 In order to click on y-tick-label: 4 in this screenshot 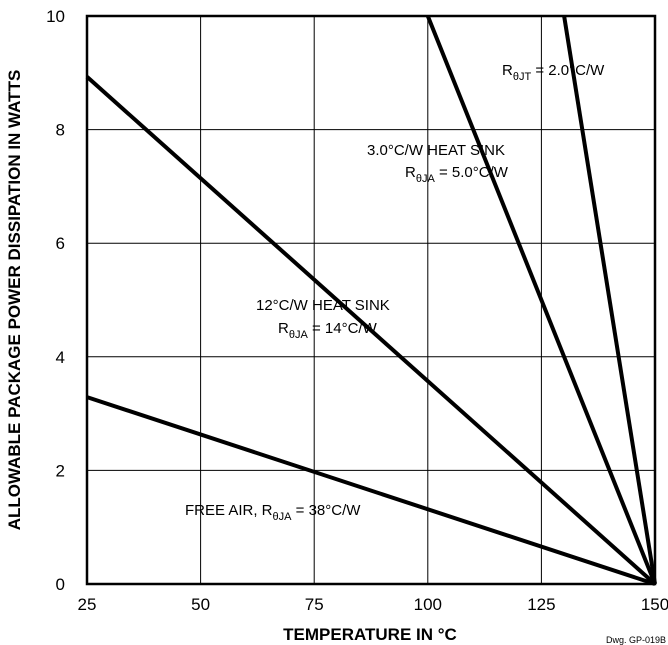, I will do `click(60, 357)`.